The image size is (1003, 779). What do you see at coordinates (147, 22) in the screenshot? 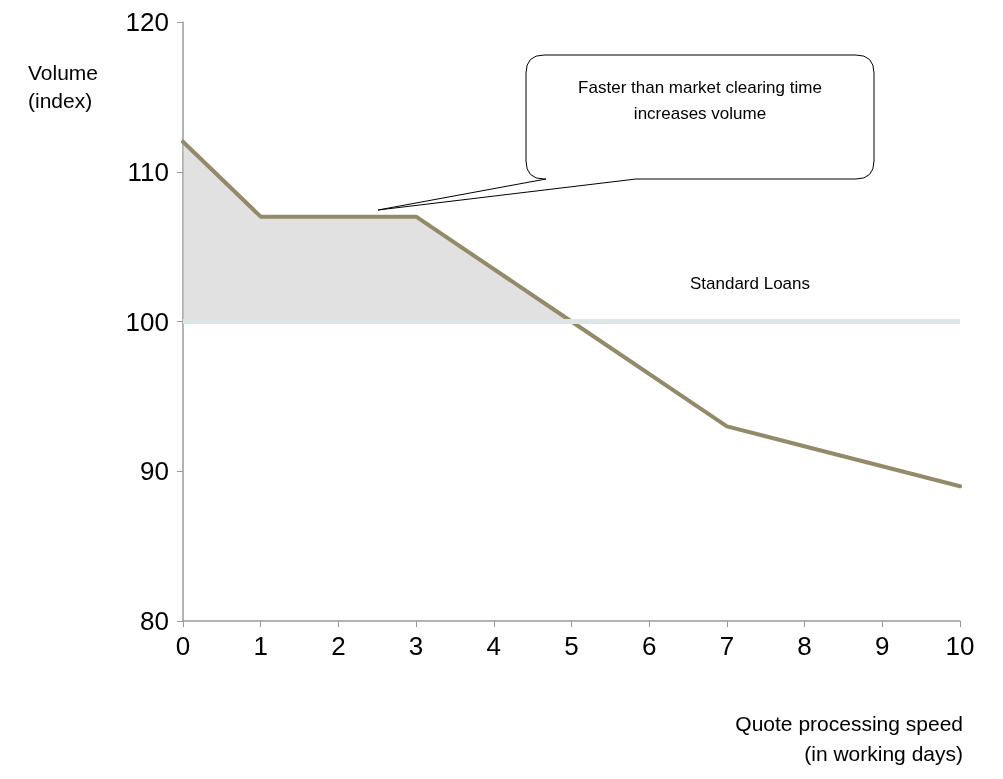
I see `y-tick-label: 120` at bounding box center [147, 22].